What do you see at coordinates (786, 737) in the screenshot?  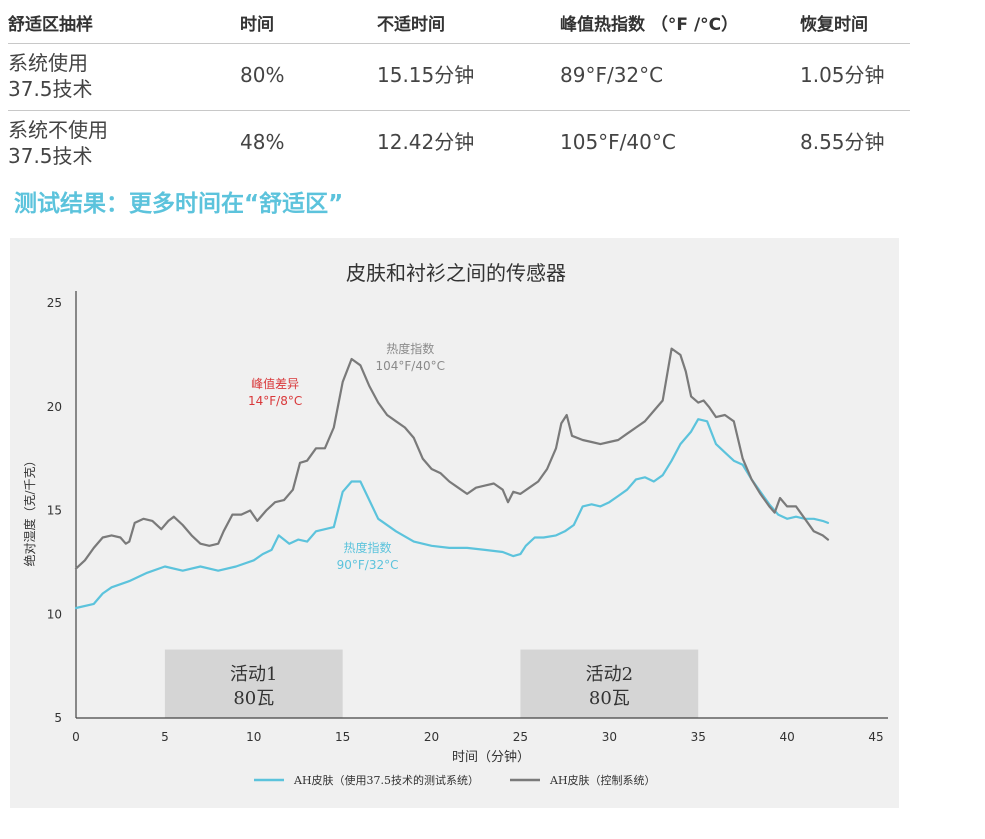 I see `x-tick-label: 40` at bounding box center [786, 737].